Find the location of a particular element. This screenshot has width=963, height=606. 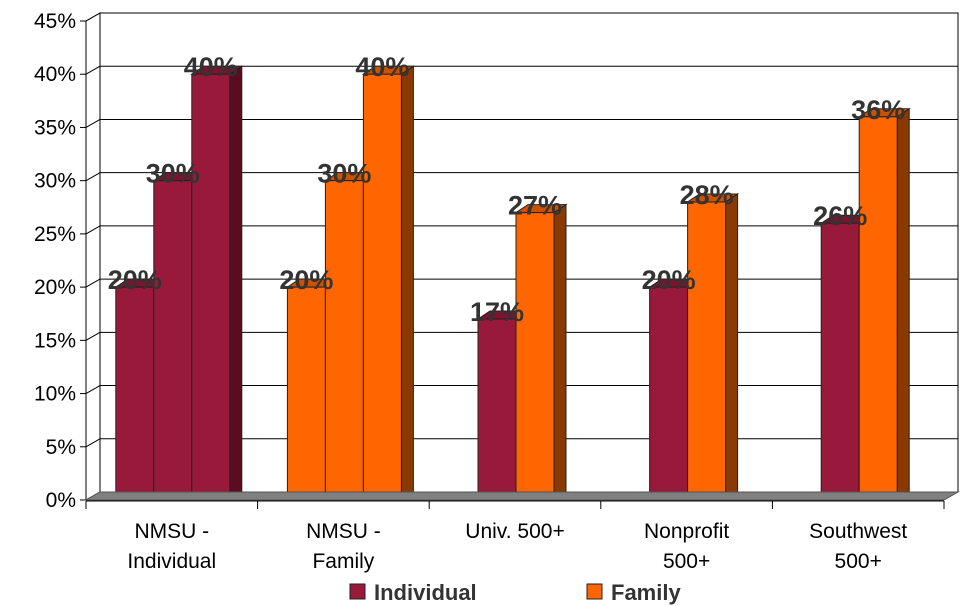

y-tick-label: 40% is located at coordinates (55, 74).